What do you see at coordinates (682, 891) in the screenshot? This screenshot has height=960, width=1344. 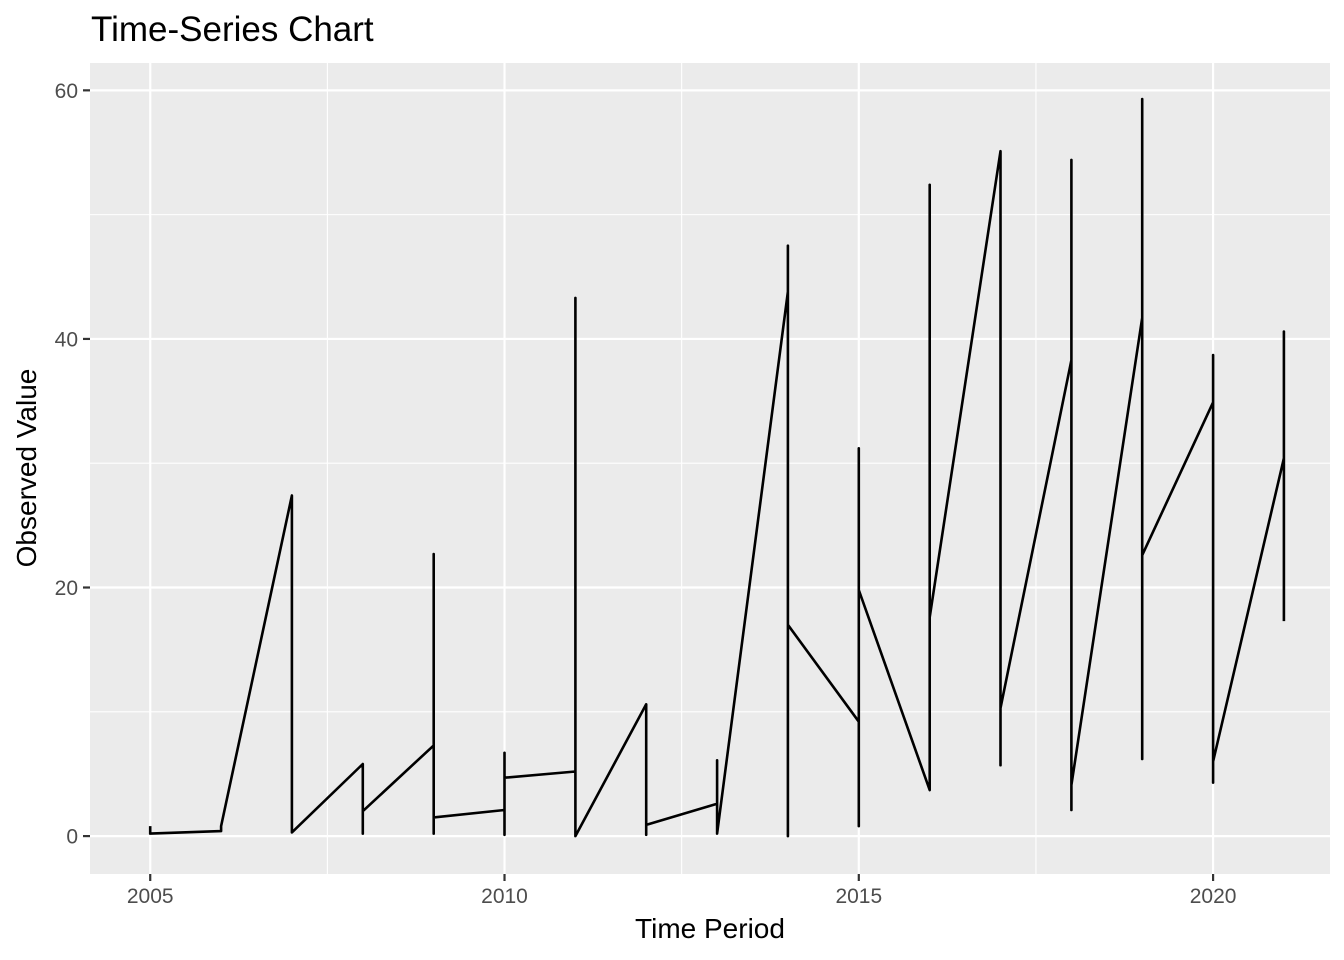 I see `x-axis: 2005 2010 2015 2020` at bounding box center [682, 891].